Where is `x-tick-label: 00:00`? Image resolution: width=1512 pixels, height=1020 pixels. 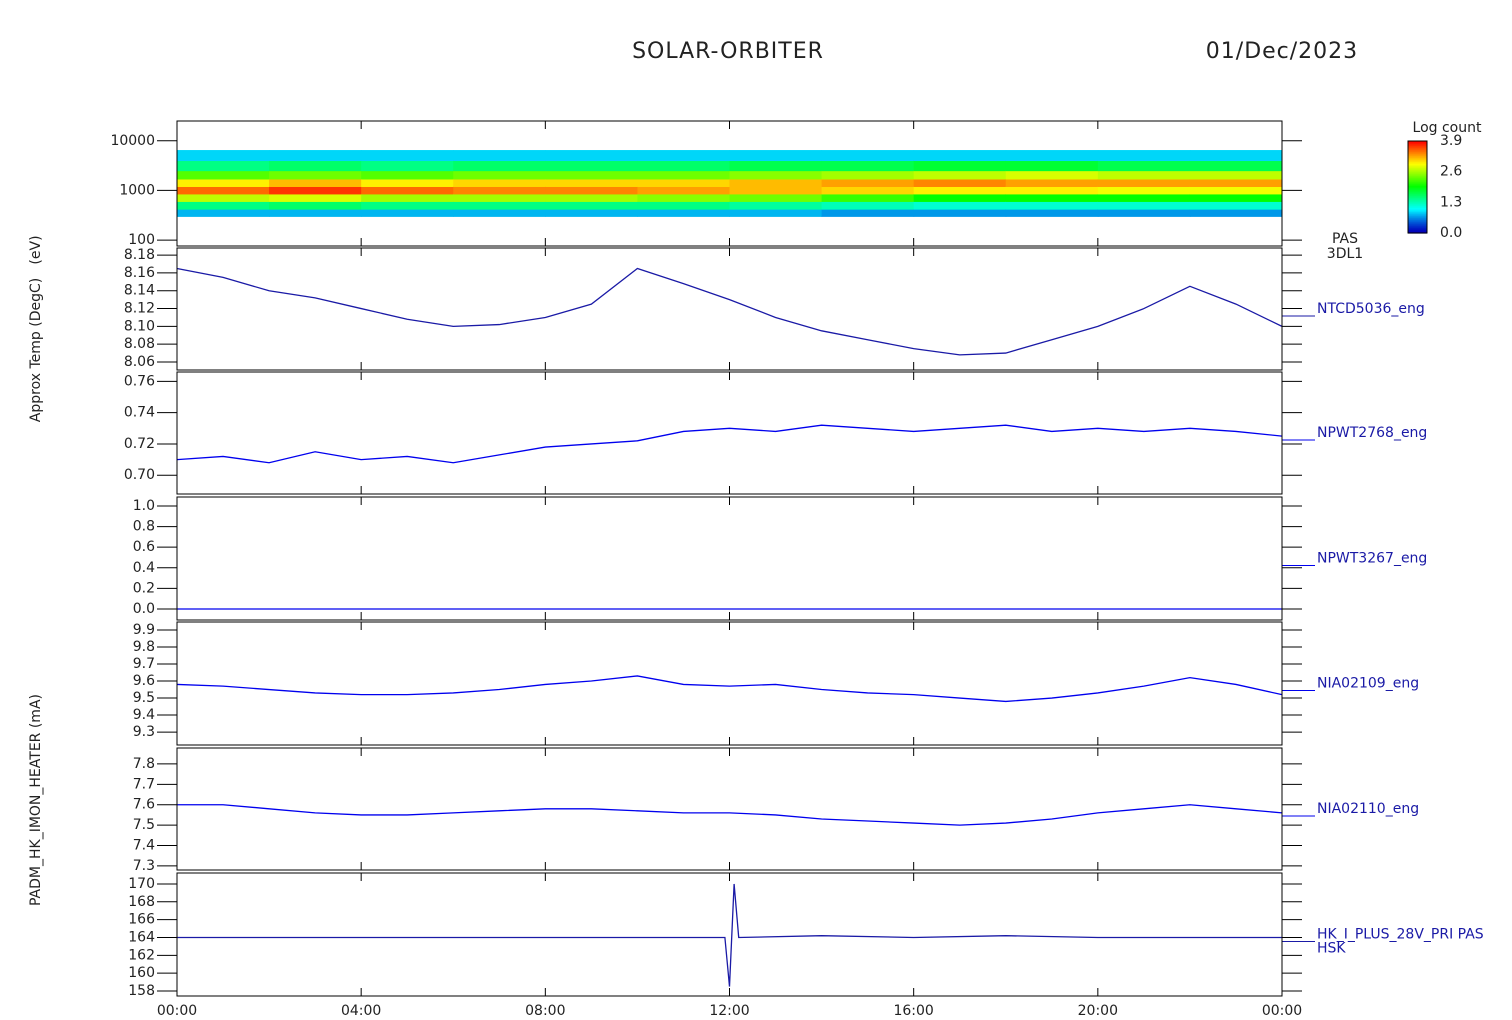 x-tick-label: 00:00 is located at coordinates (1282, 1011).